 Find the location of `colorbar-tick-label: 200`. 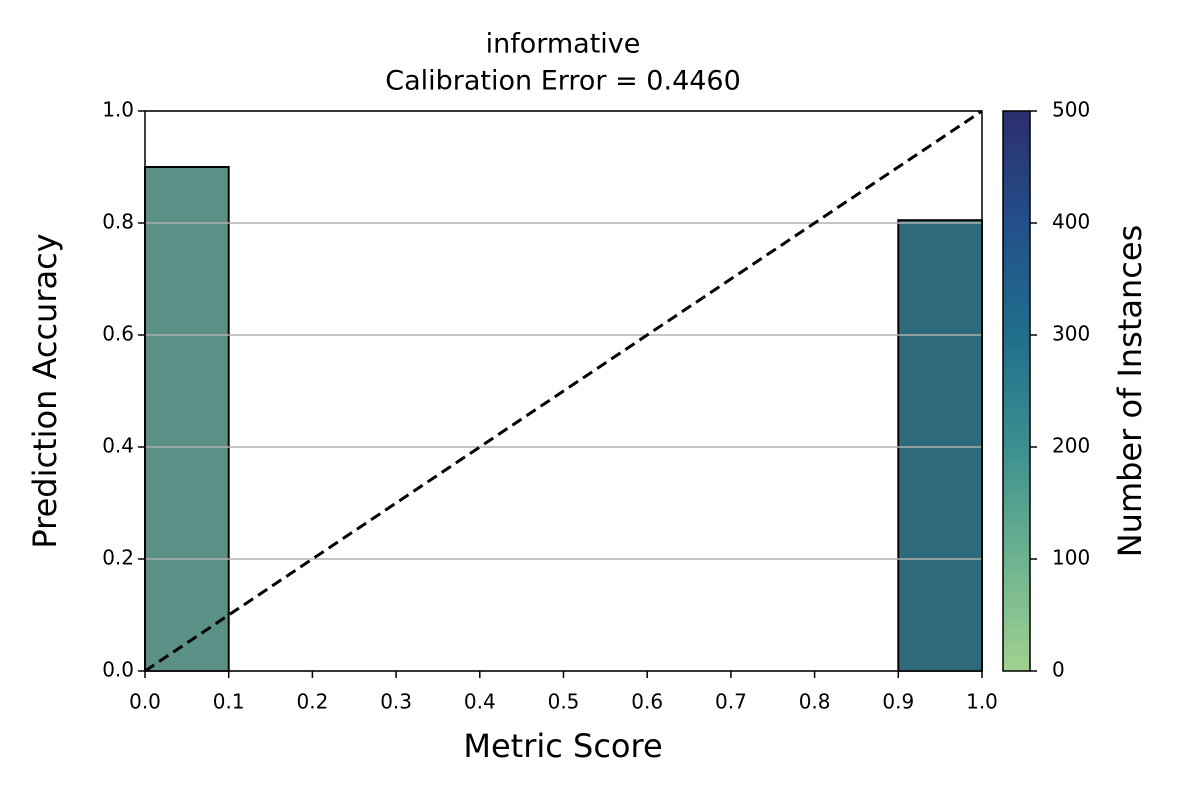

colorbar-tick-label: 200 is located at coordinates (1071, 446).